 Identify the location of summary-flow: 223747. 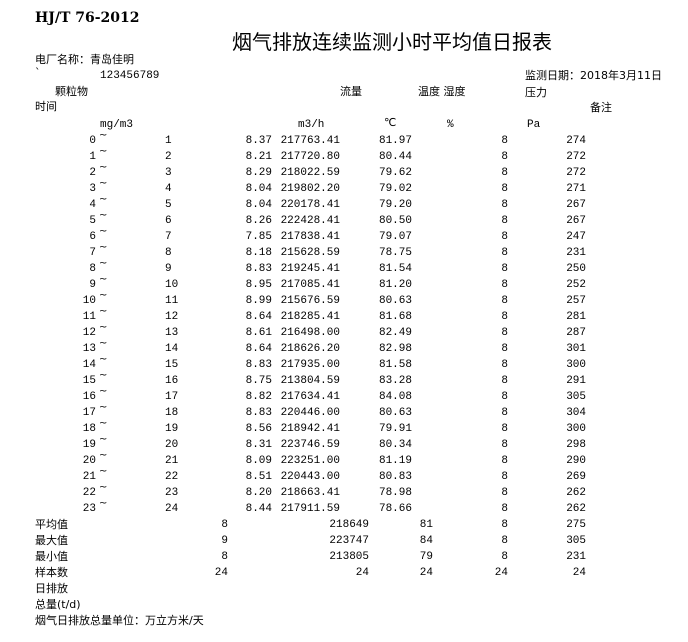
(349, 541).